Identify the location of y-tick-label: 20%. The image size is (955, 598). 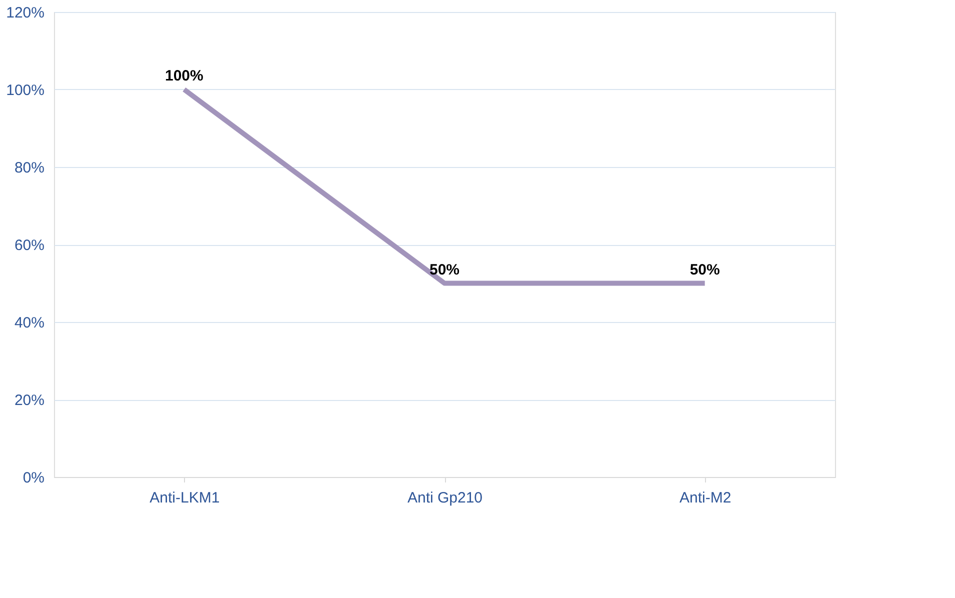
(29, 400).